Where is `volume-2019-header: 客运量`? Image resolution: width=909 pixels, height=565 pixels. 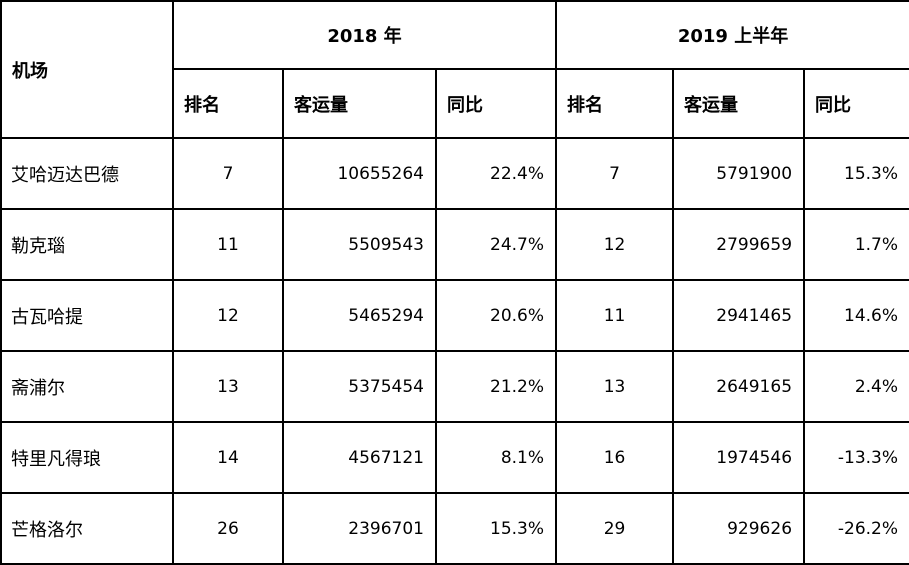 volume-2019-header: 客运量 is located at coordinates (739, 103).